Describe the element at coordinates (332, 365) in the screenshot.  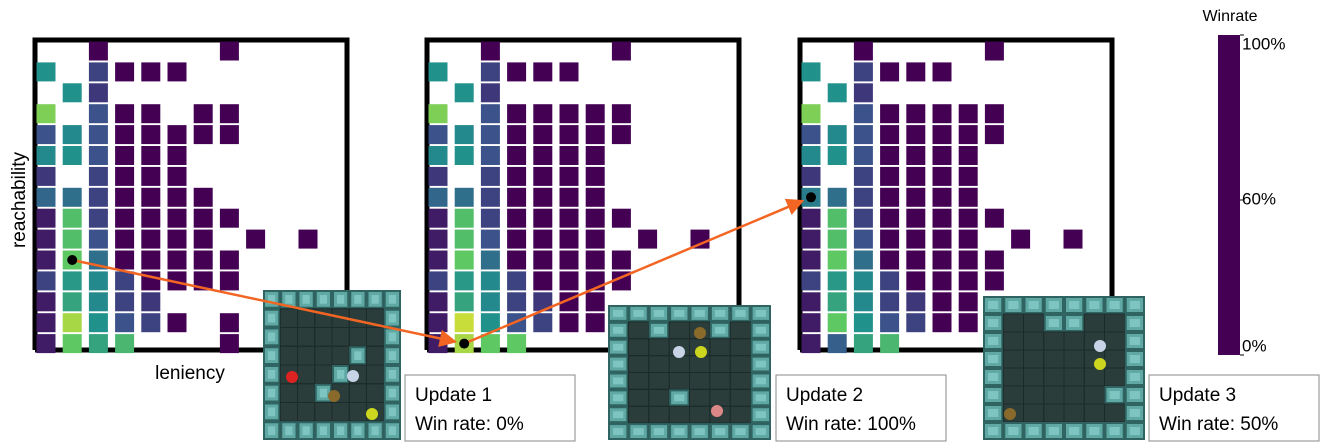
I see `level-thumbnail` at that location.